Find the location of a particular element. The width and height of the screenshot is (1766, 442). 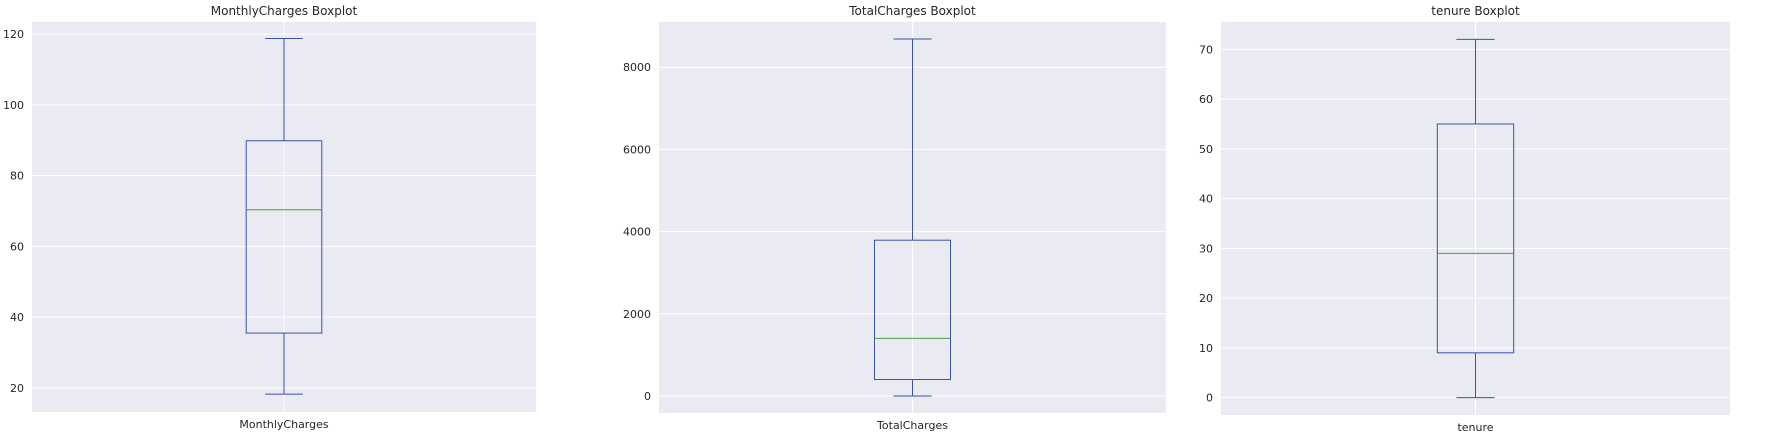

x-category-label: TotalCharges is located at coordinates (912, 425).